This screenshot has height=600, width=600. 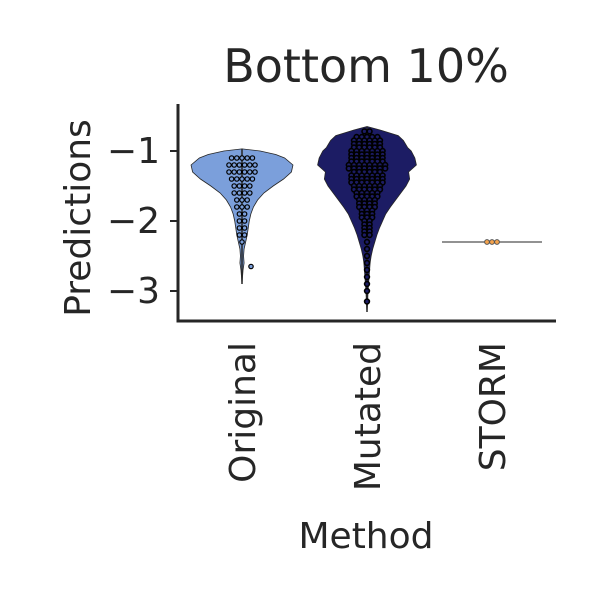 I want to click on y-tick-label: −3, so click(x=133, y=291).